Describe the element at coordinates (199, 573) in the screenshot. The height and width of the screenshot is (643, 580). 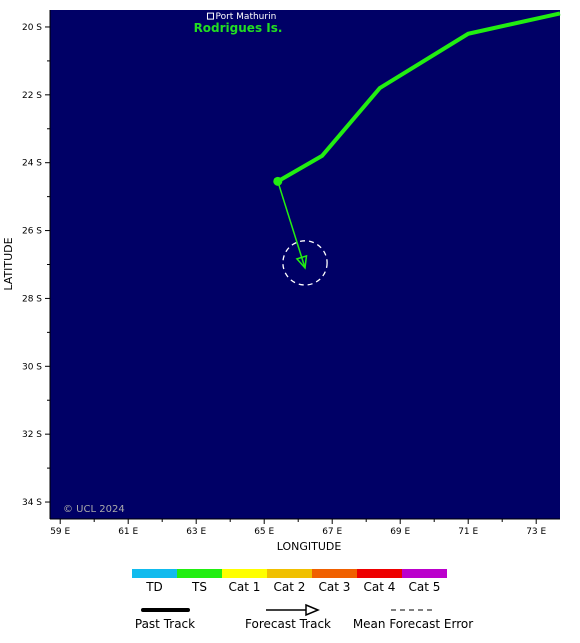
I see `legend-swatch-ts` at that location.